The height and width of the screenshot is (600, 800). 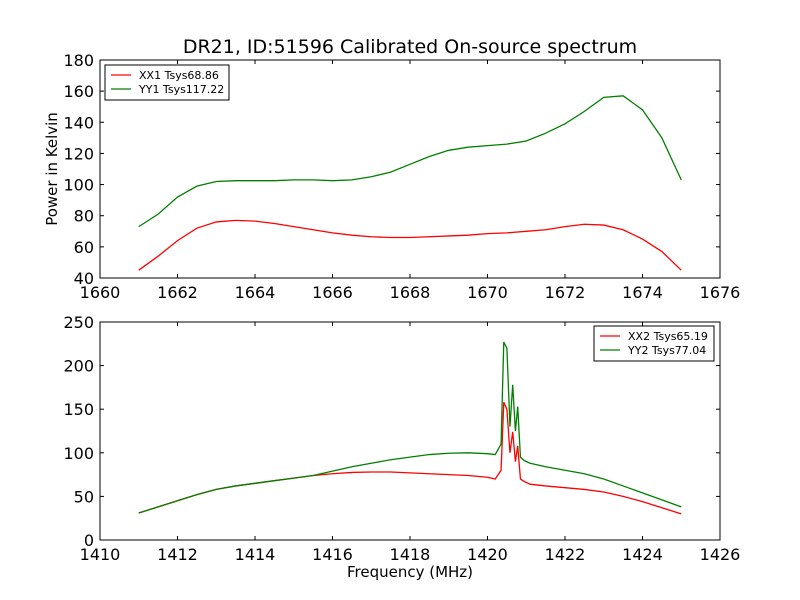 What do you see at coordinates (179, 75) in the screenshot?
I see `legend-label: XX1 Tsys68.86` at bounding box center [179, 75].